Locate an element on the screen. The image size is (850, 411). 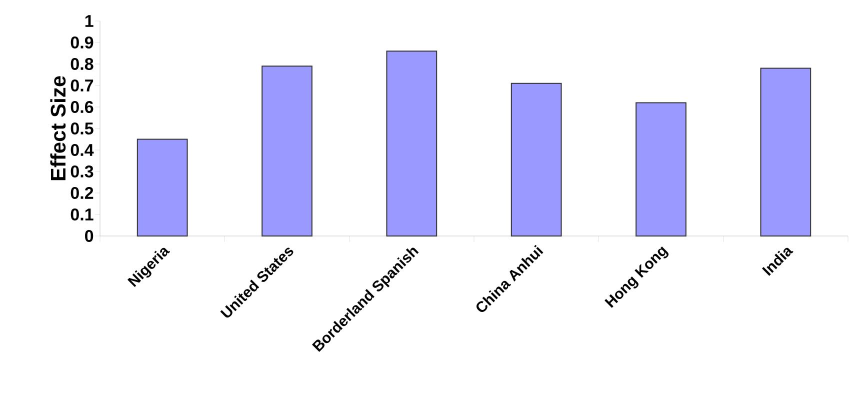
y-tick-label: 0.4 is located at coordinates (82, 150).